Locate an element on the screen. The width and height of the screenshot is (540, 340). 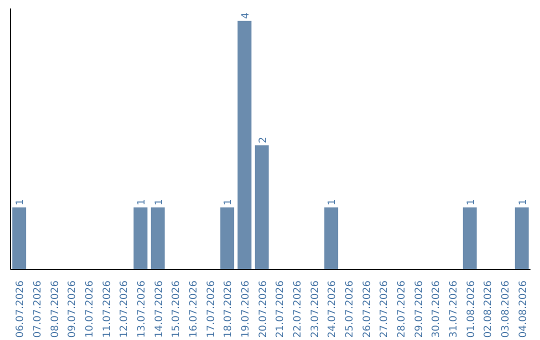
x-tick-label: 03.08.2026 is located at coordinates (506, 309).